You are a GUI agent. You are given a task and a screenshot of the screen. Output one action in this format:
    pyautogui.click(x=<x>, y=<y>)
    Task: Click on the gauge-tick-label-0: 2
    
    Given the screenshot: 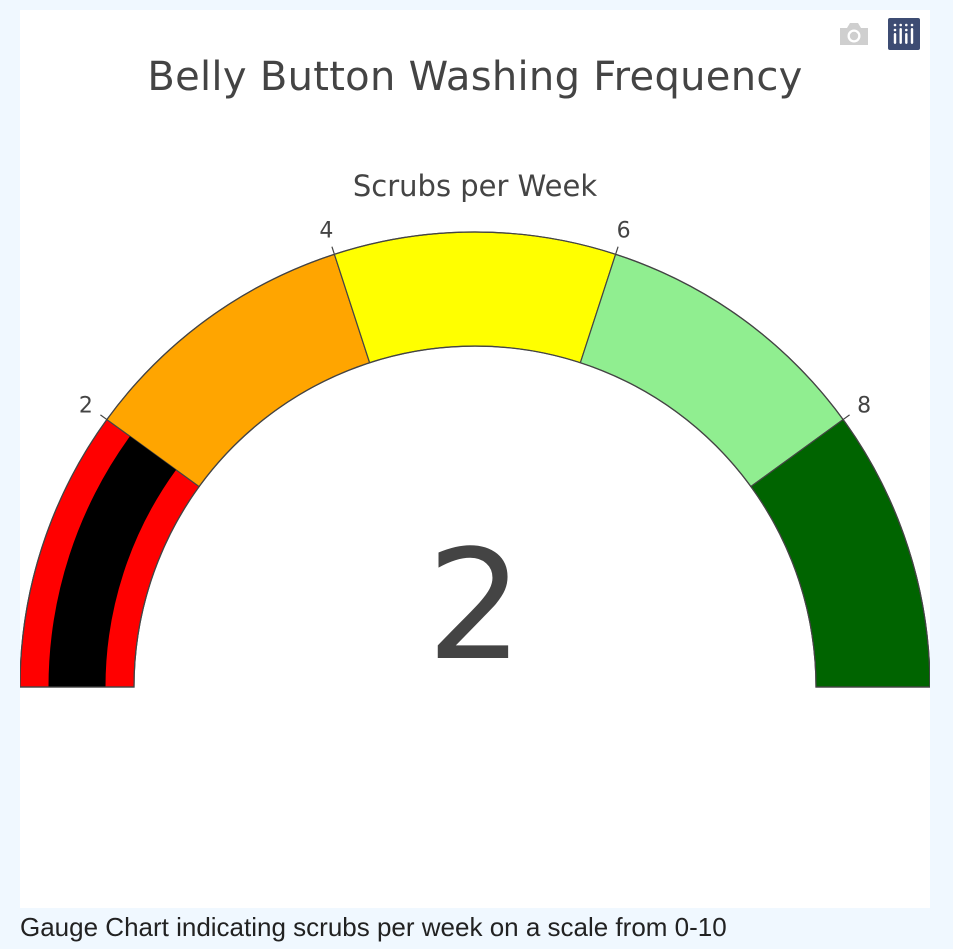 What is the action you would take?
    pyautogui.click(x=86, y=405)
    